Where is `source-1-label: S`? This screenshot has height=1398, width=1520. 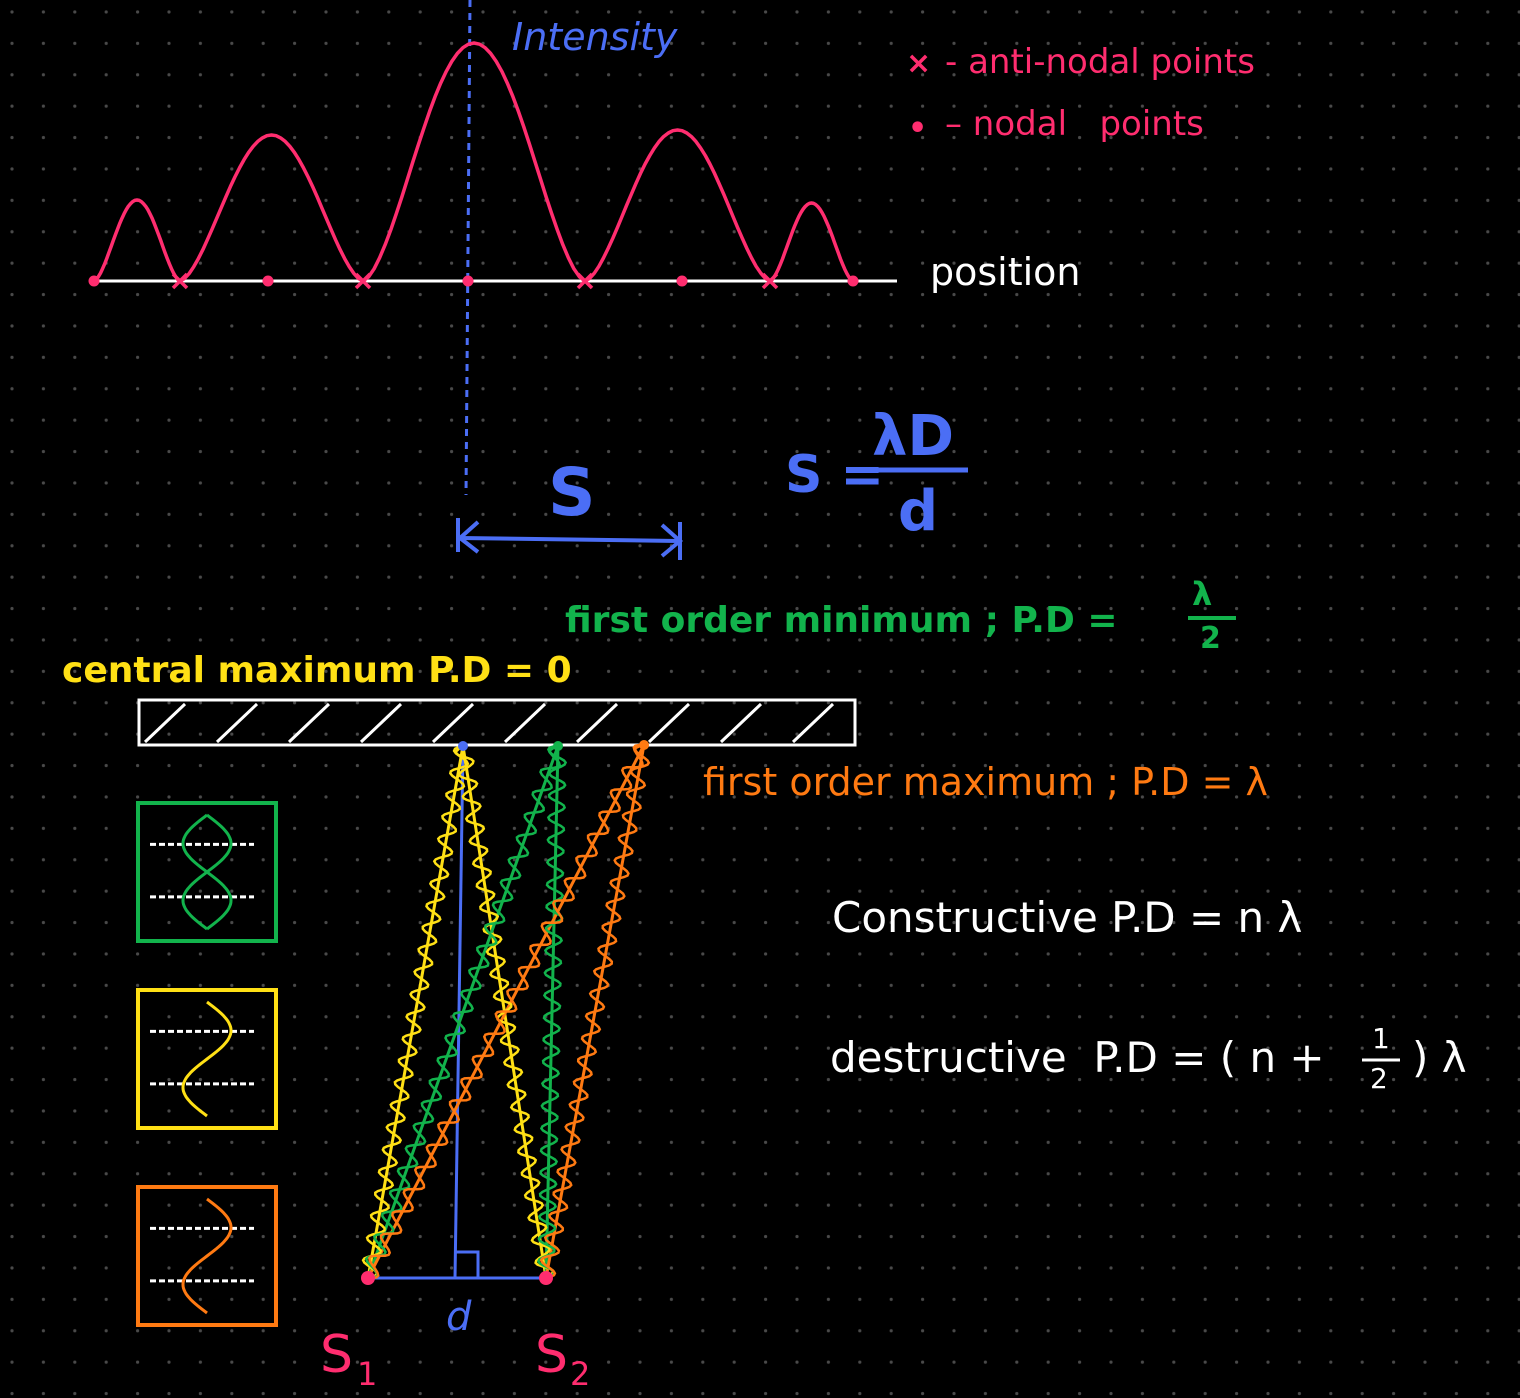 source-1-label: S is located at coordinates (336, 1355).